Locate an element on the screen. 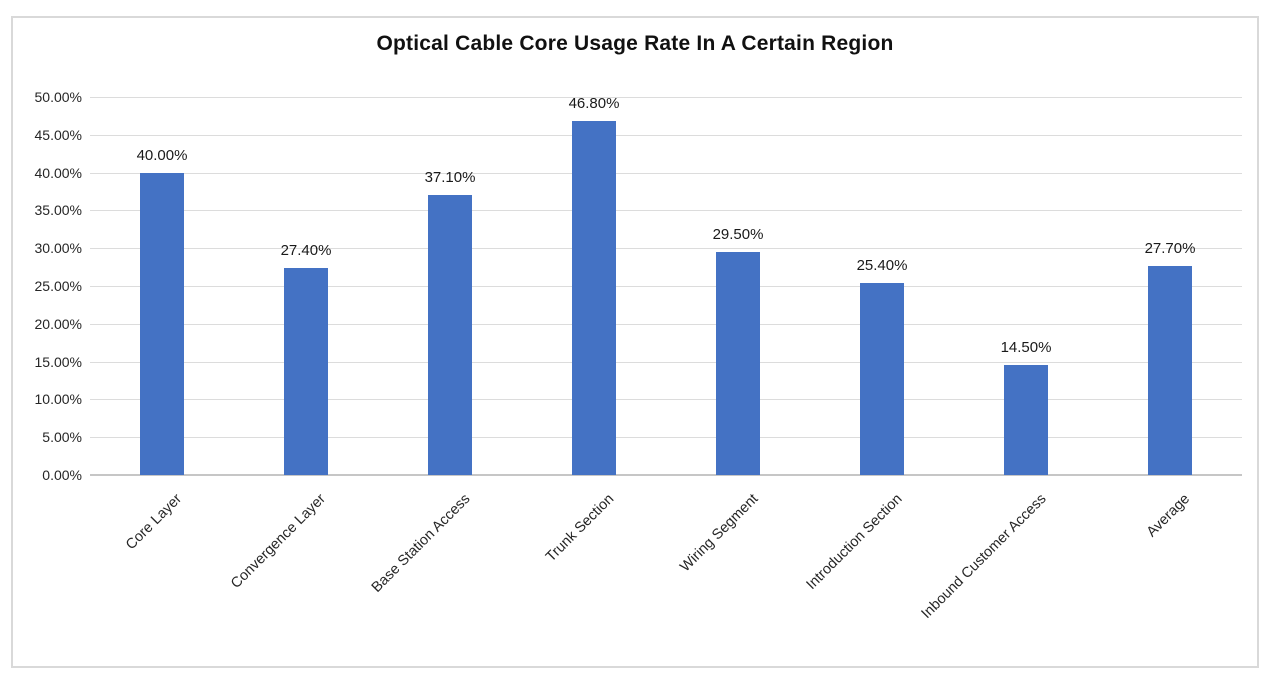 The image size is (1278, 688). y-tick-label: 30.00% is located at coordinates (58, 248).